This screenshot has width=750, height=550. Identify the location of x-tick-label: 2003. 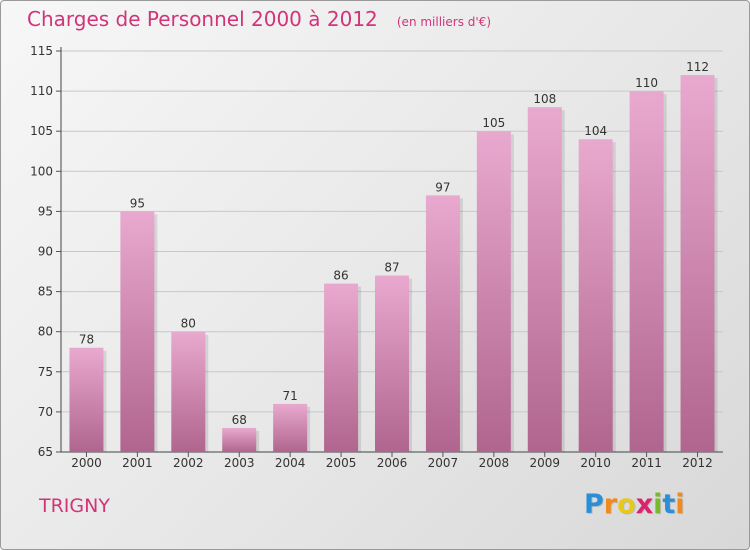
(239, 463).